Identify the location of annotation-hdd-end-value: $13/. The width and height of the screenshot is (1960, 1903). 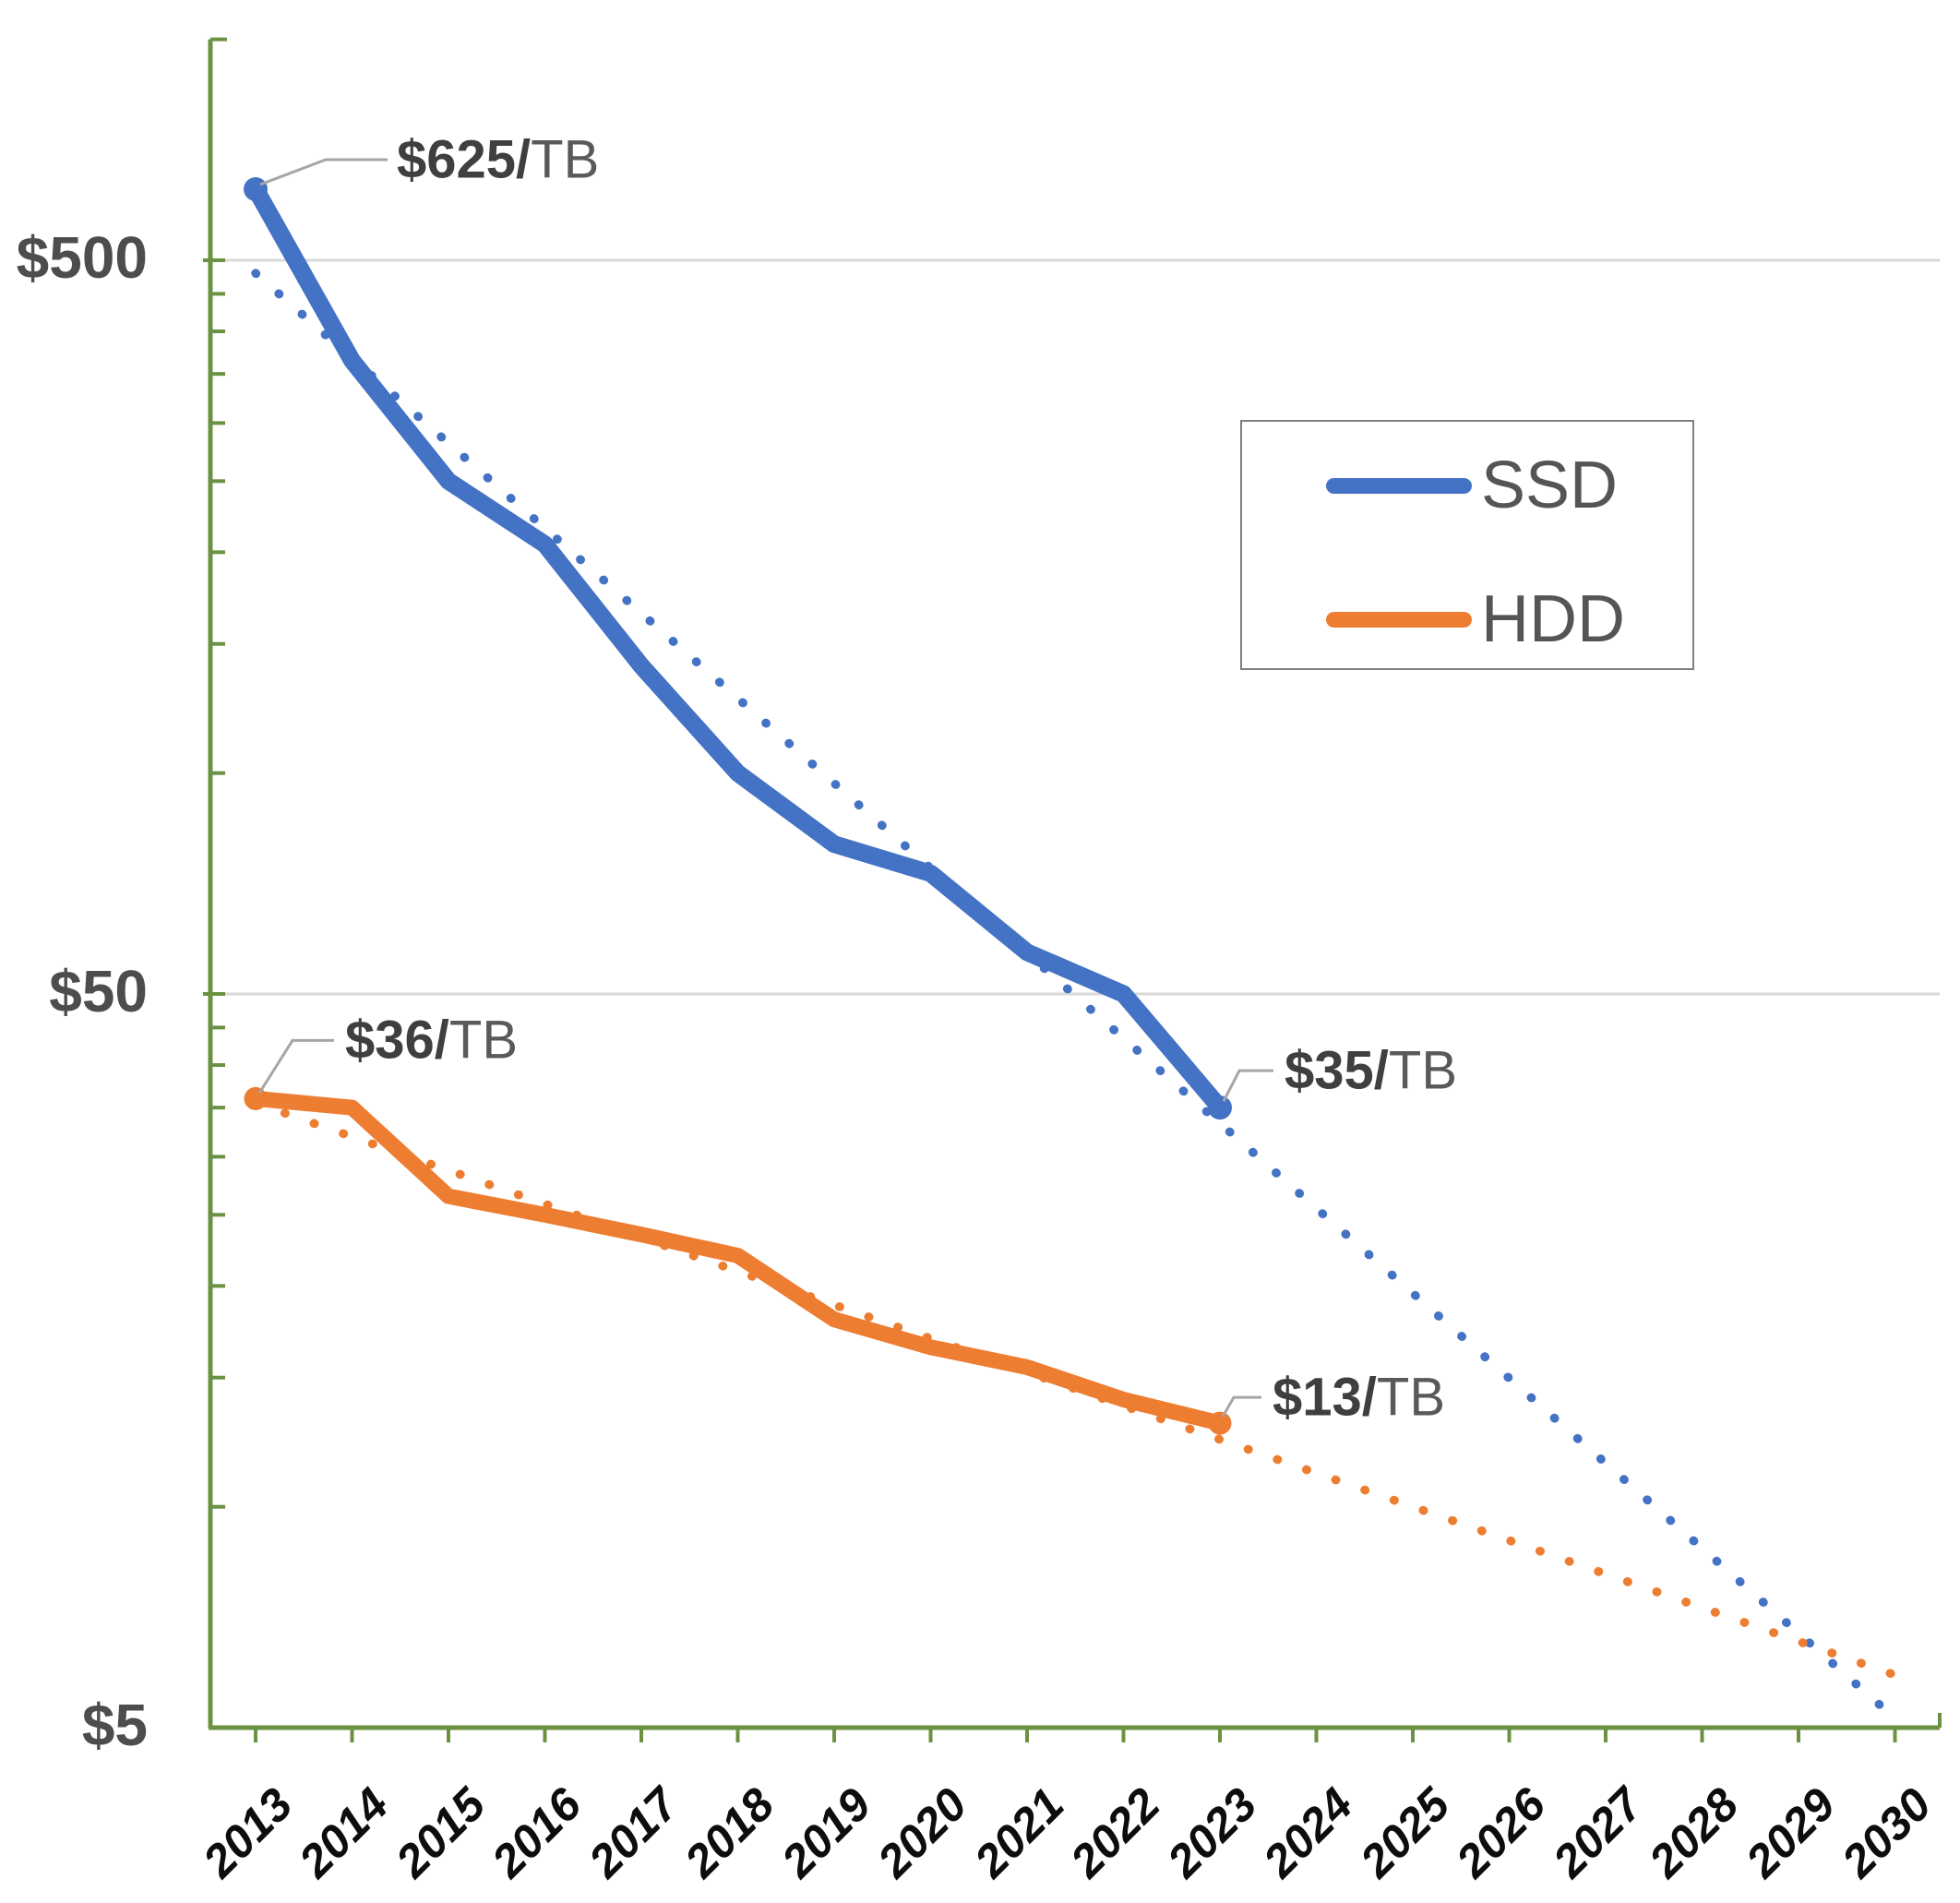
(1325, 1398).